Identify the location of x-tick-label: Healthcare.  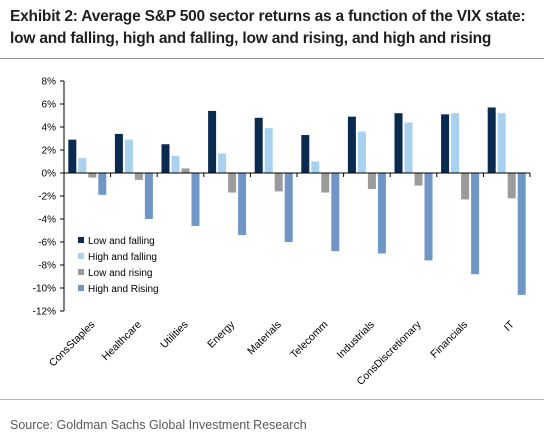
(122, 341).